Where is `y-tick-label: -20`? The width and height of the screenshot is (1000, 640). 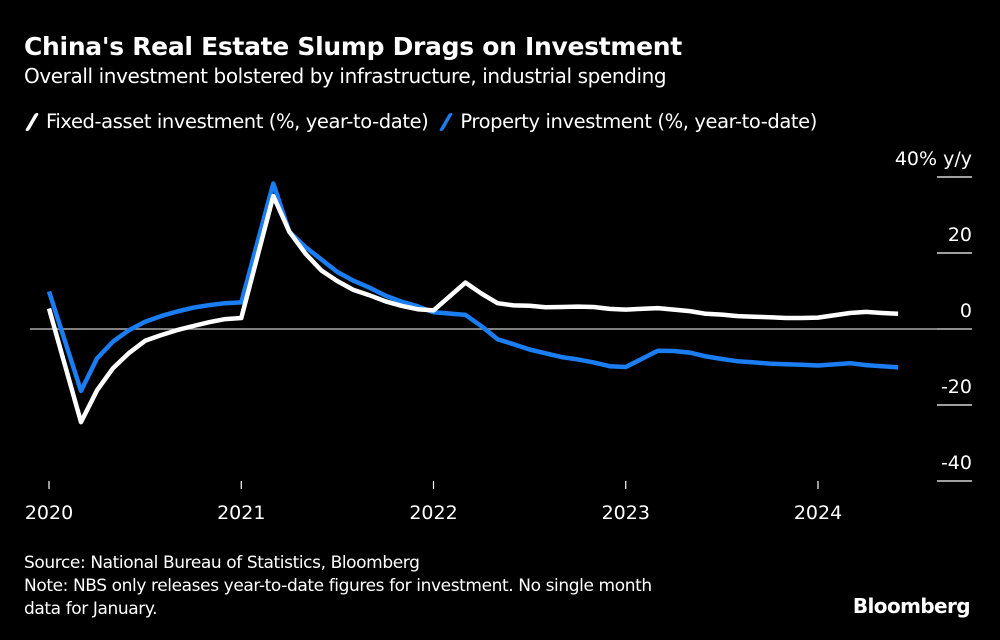
y-tick-label: -20 is located at coordinates (956, 387).